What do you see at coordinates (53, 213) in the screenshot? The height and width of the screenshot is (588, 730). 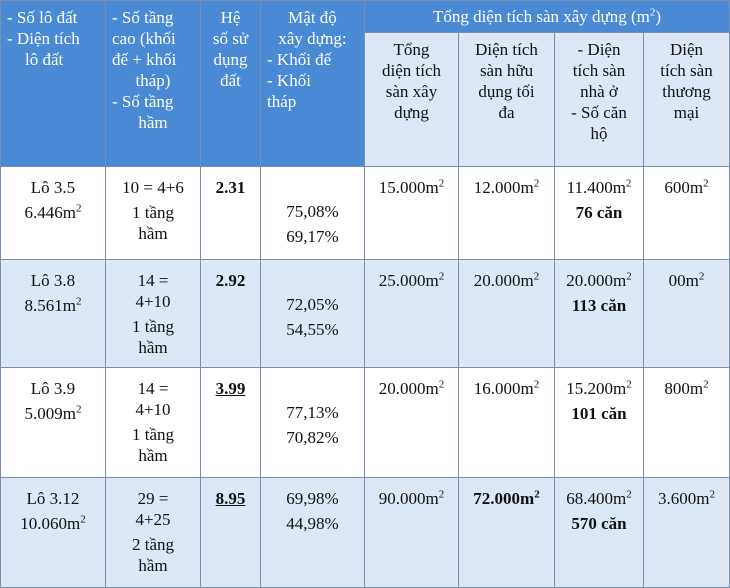 I see `cell-lot: Lô 3.5 6.446m2` at bounding box center [53, 213].